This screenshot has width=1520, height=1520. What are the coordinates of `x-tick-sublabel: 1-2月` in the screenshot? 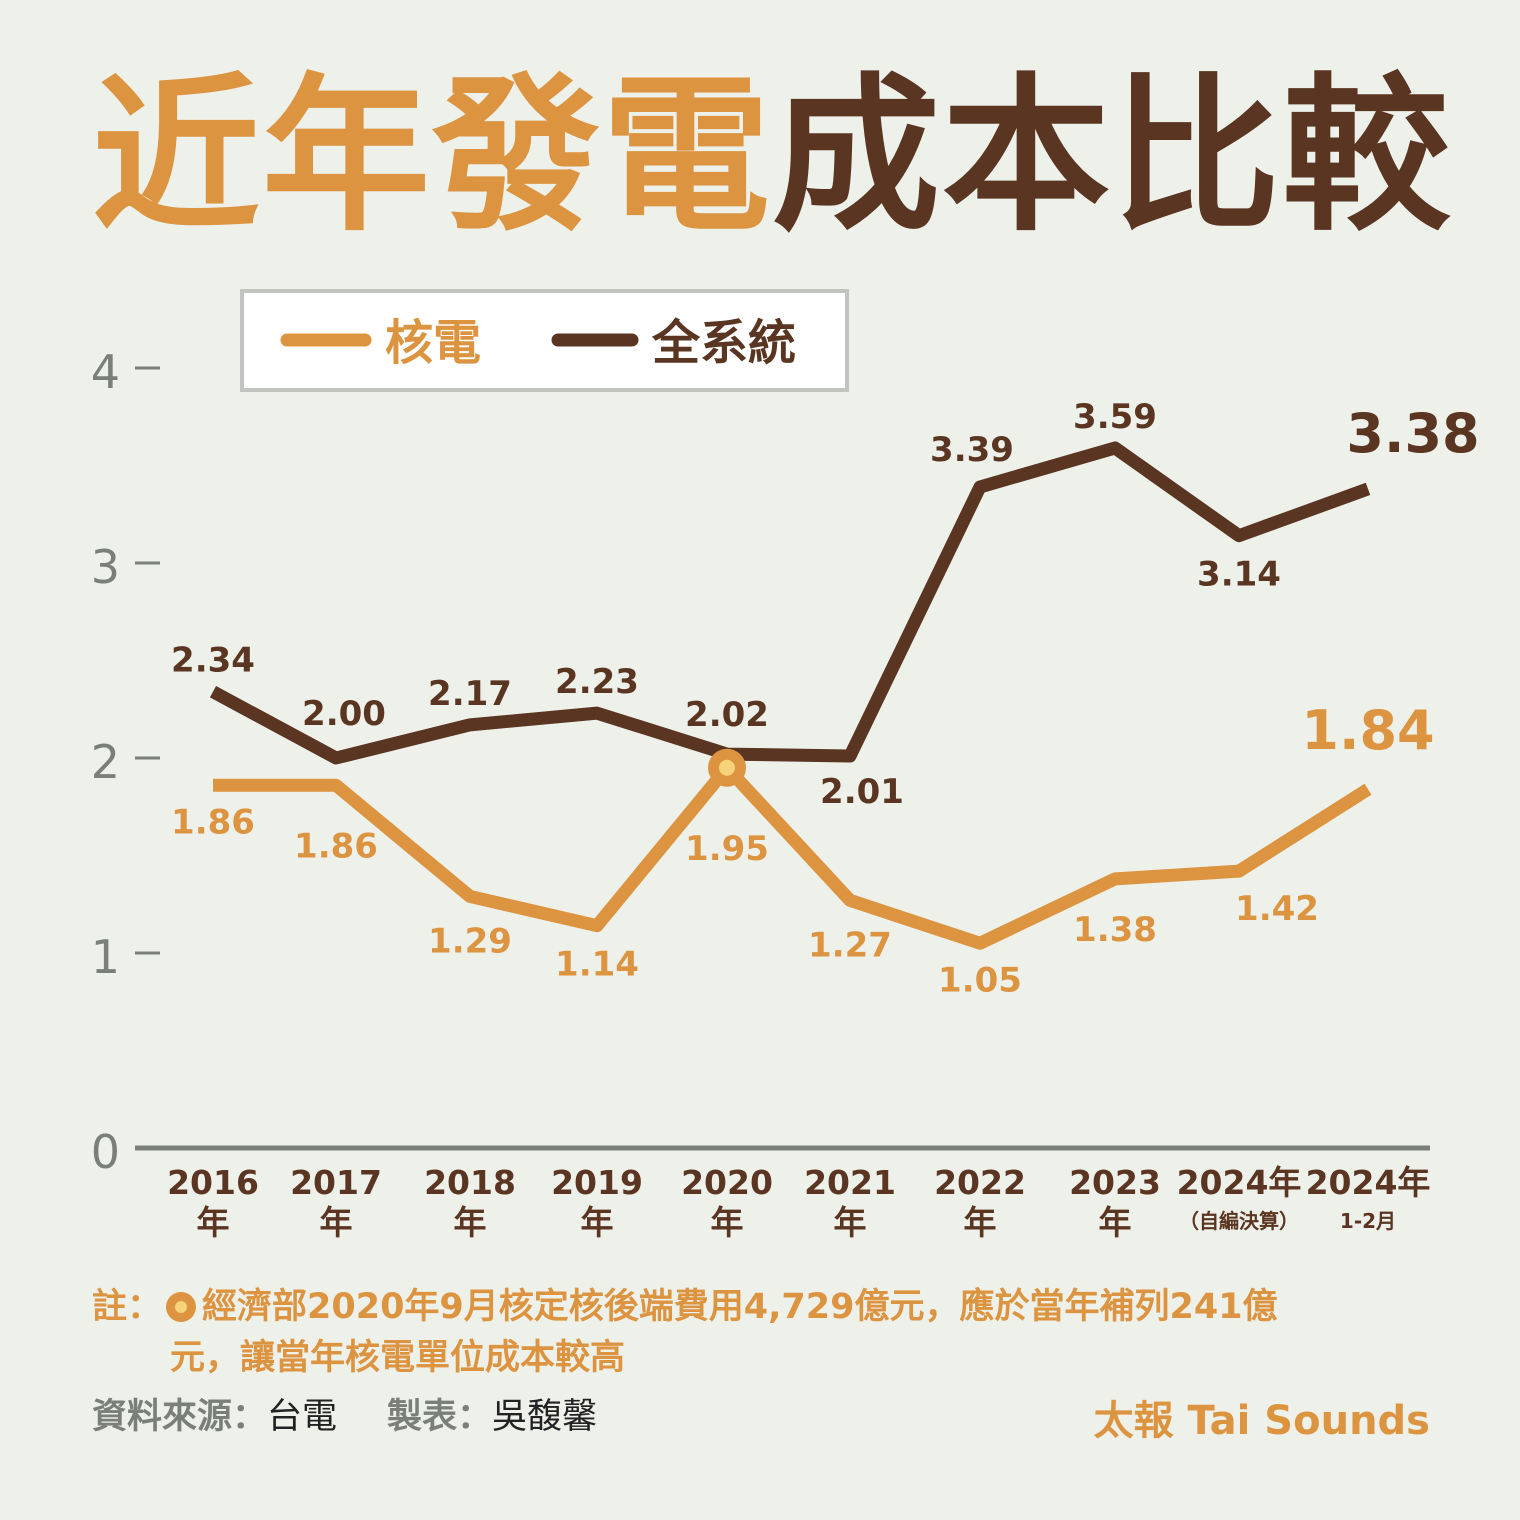 It's located at (1368, 1221).